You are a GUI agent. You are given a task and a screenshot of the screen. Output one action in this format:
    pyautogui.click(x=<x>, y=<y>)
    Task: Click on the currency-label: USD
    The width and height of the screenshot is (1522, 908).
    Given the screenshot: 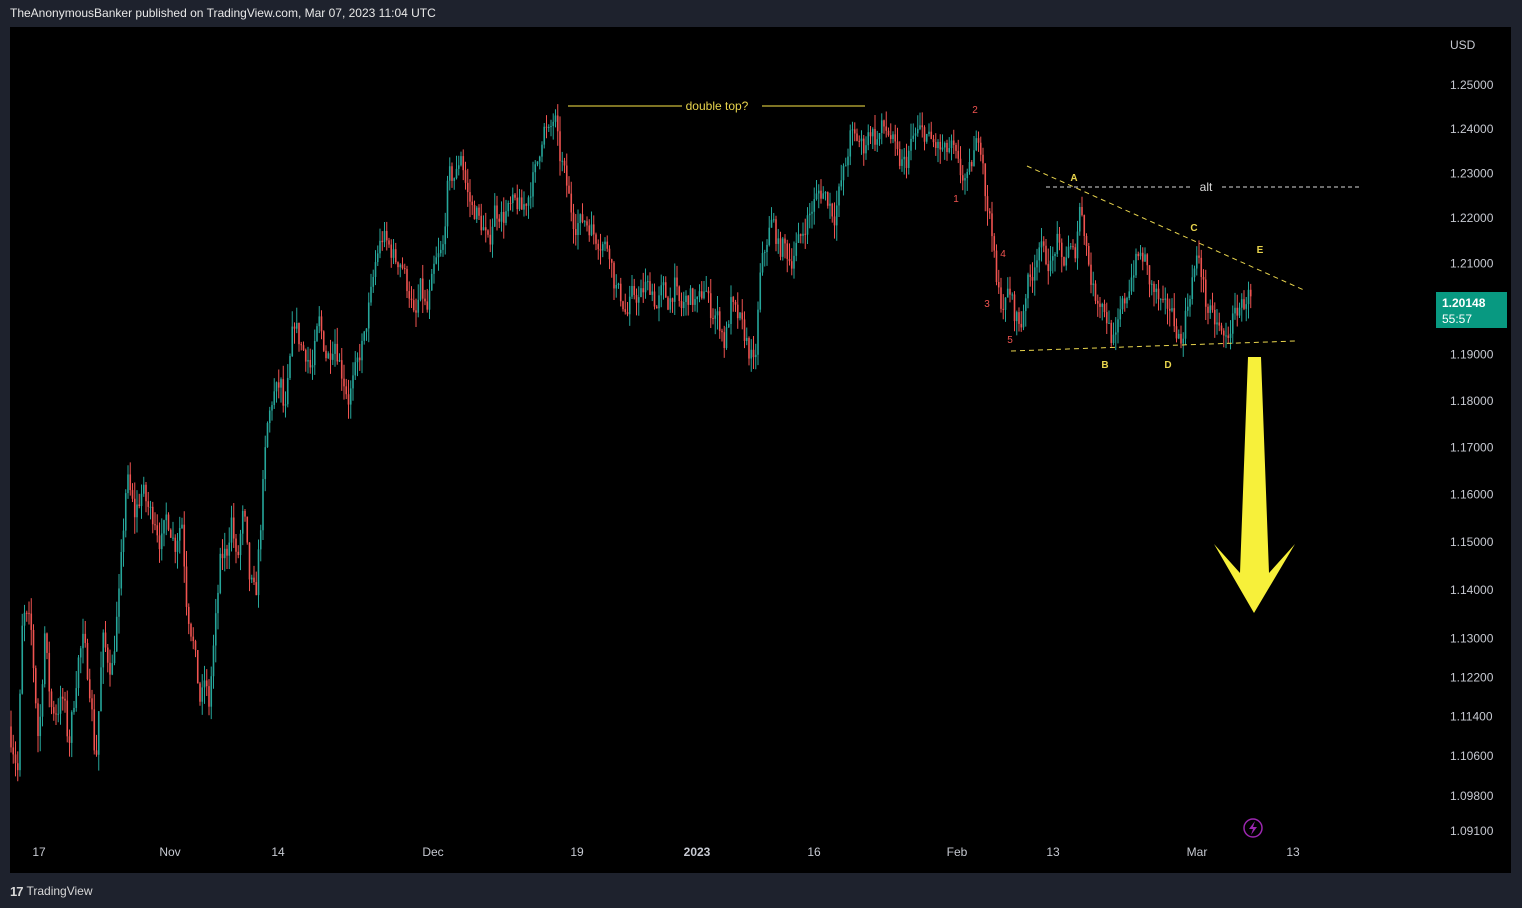 What is the action you would take?
    pyautogui.click(x=1463, y=45)
    